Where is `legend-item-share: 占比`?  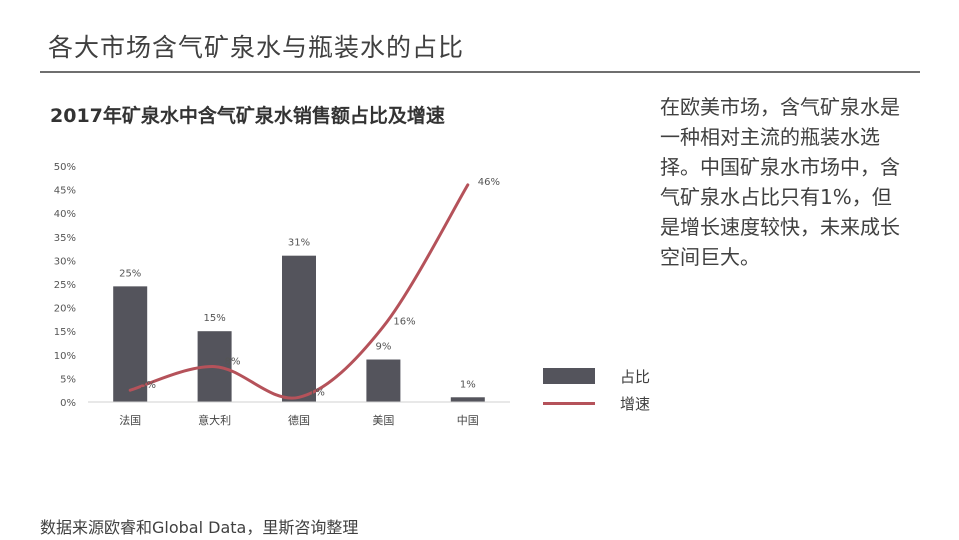
legend-item-share: 占比 is located at coordinates (596, 376).